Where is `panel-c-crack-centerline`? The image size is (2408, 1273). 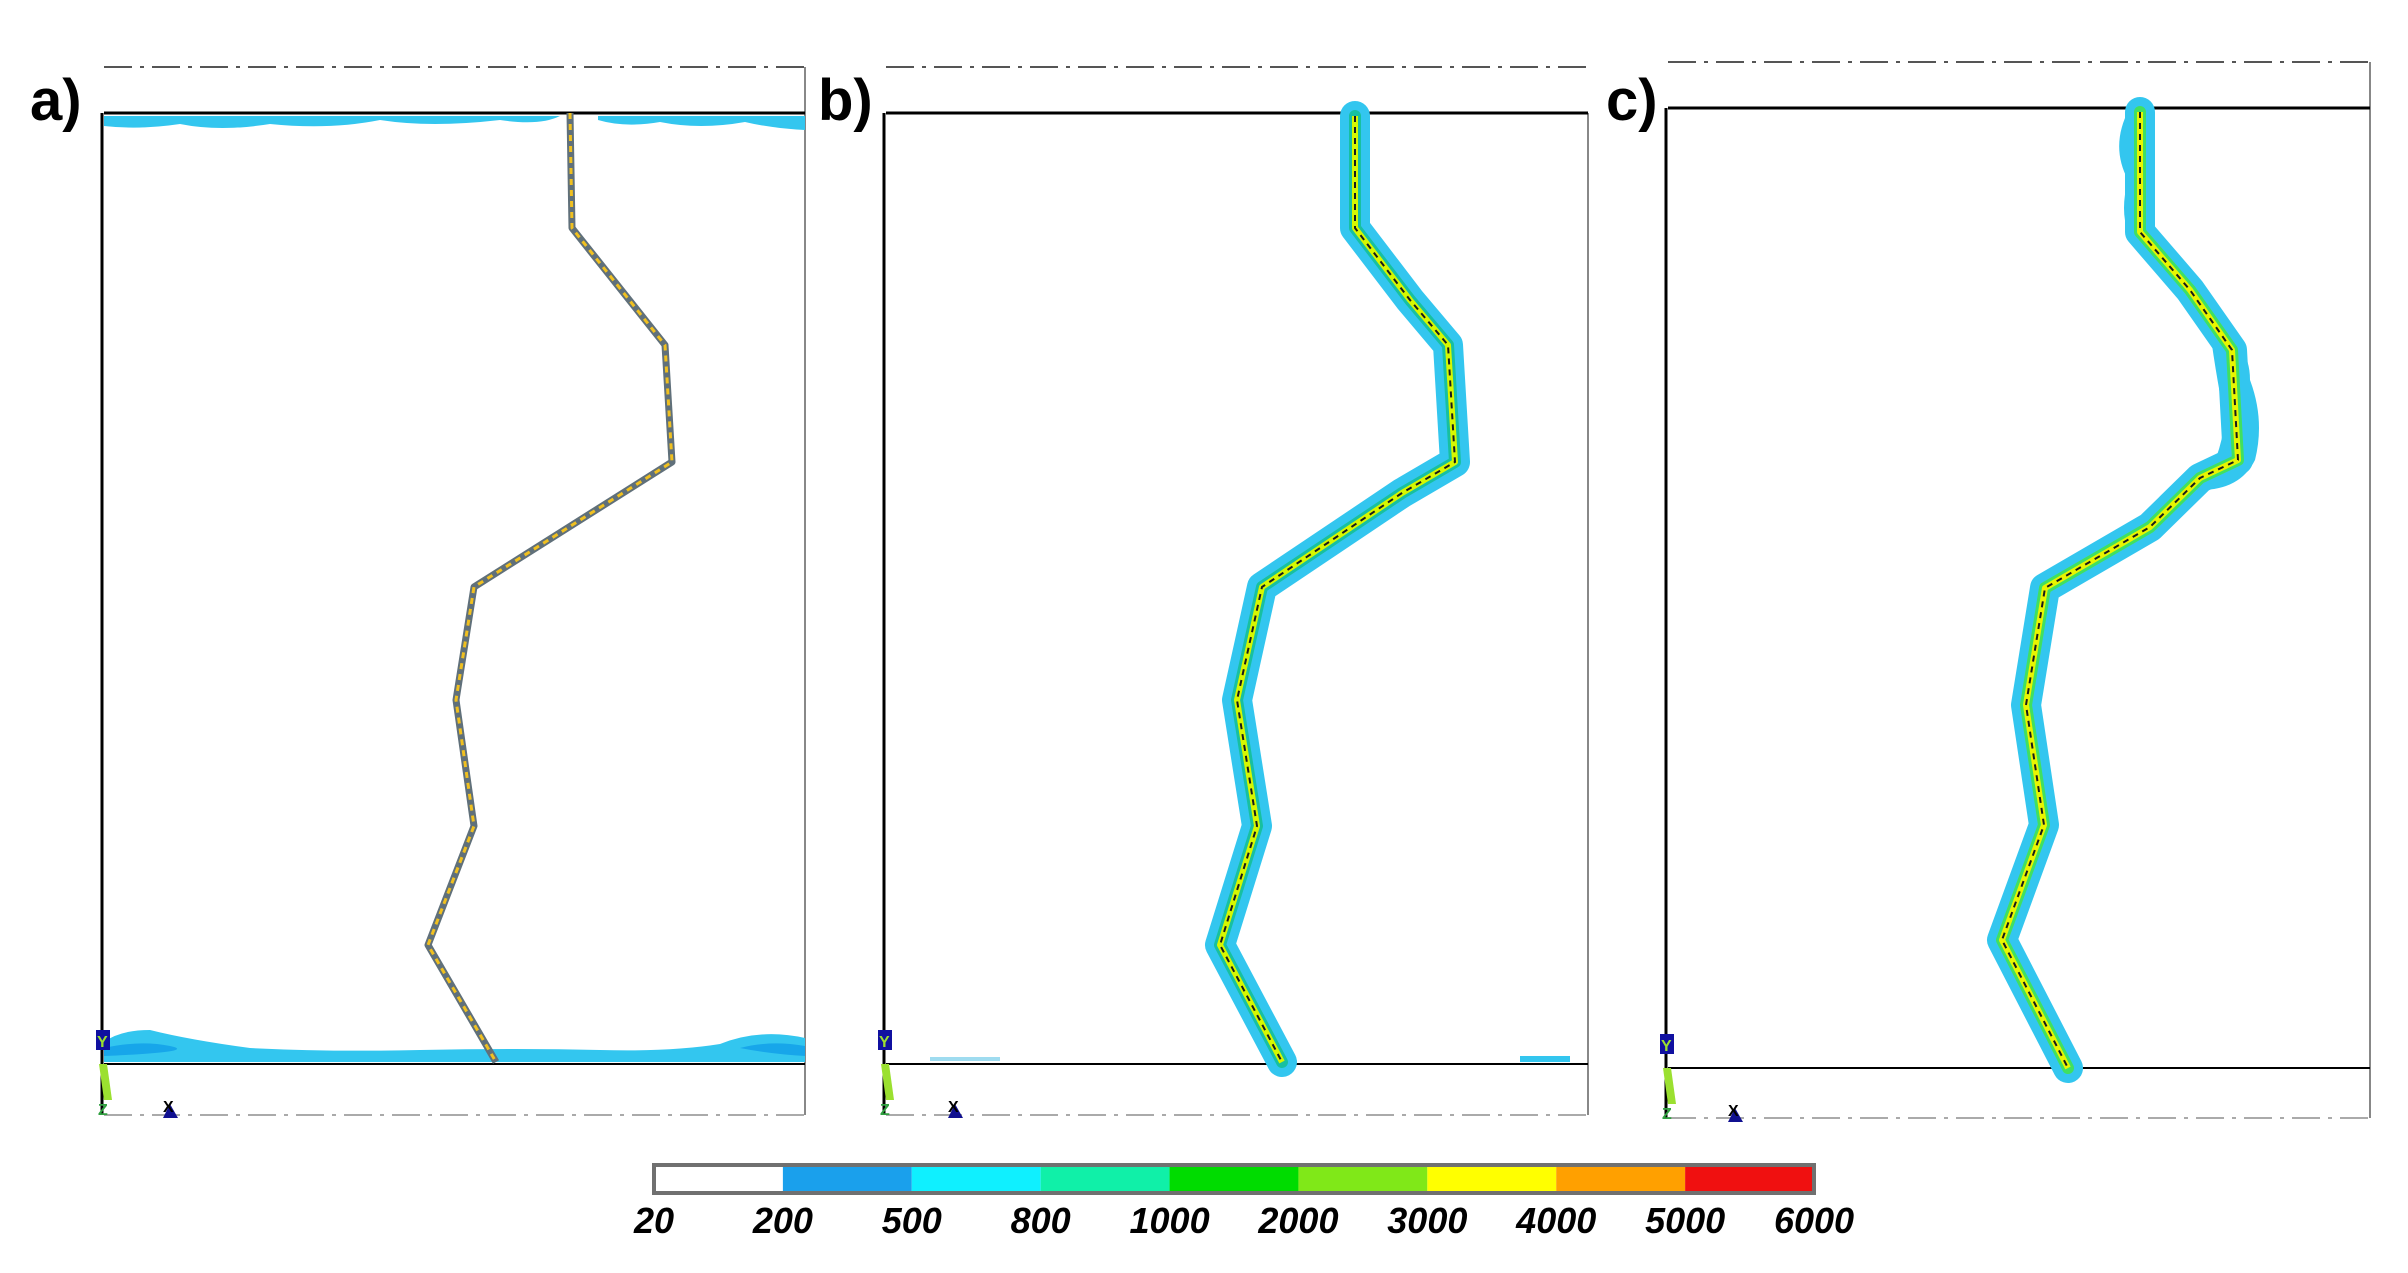 panel-c-crack-centerline is located at coordinates (2120, 590).